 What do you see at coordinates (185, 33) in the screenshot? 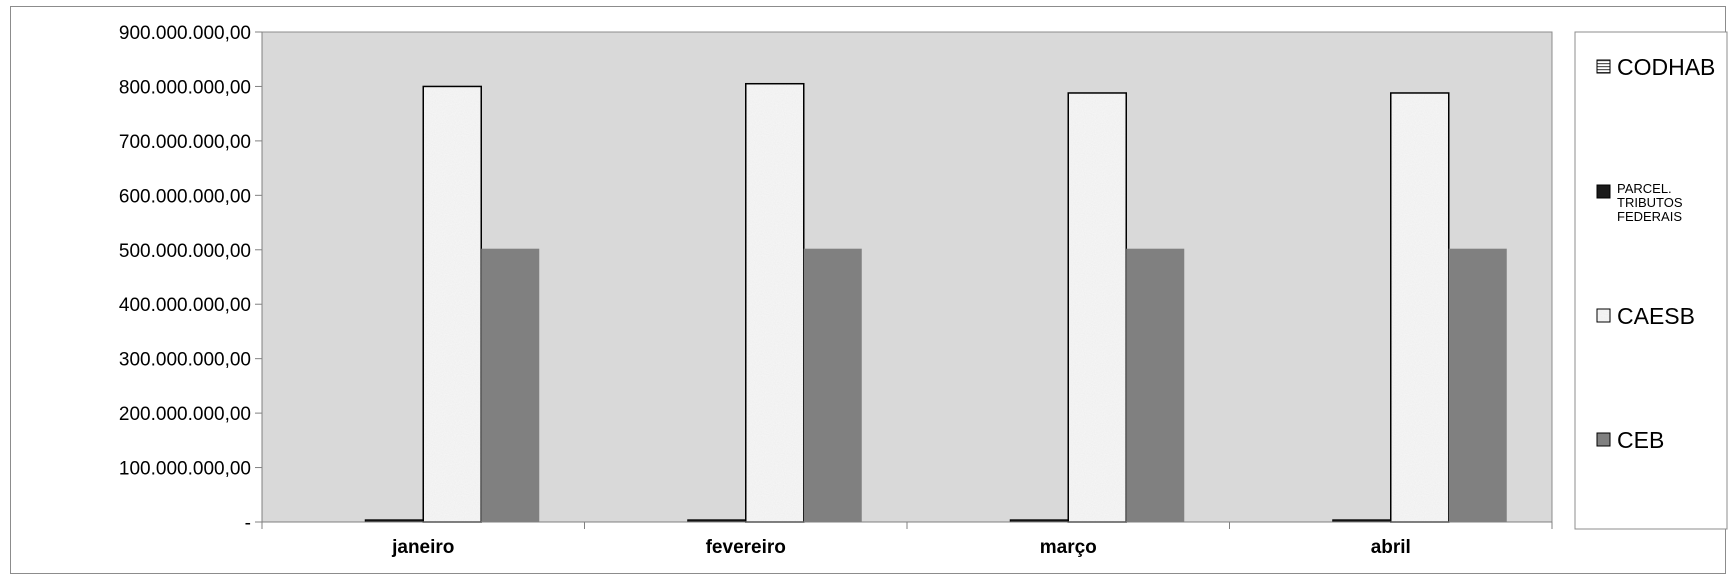
I see `y-tick-label: 900.000.000,00` at bounding box center [185, 33].